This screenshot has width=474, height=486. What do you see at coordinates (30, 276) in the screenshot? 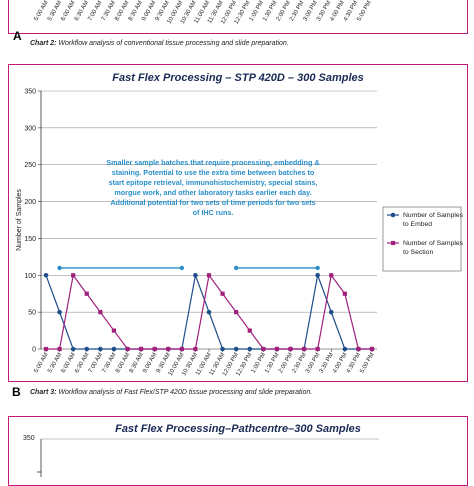
I see `y-tick-label: 100` at bounding box center [30, 276].